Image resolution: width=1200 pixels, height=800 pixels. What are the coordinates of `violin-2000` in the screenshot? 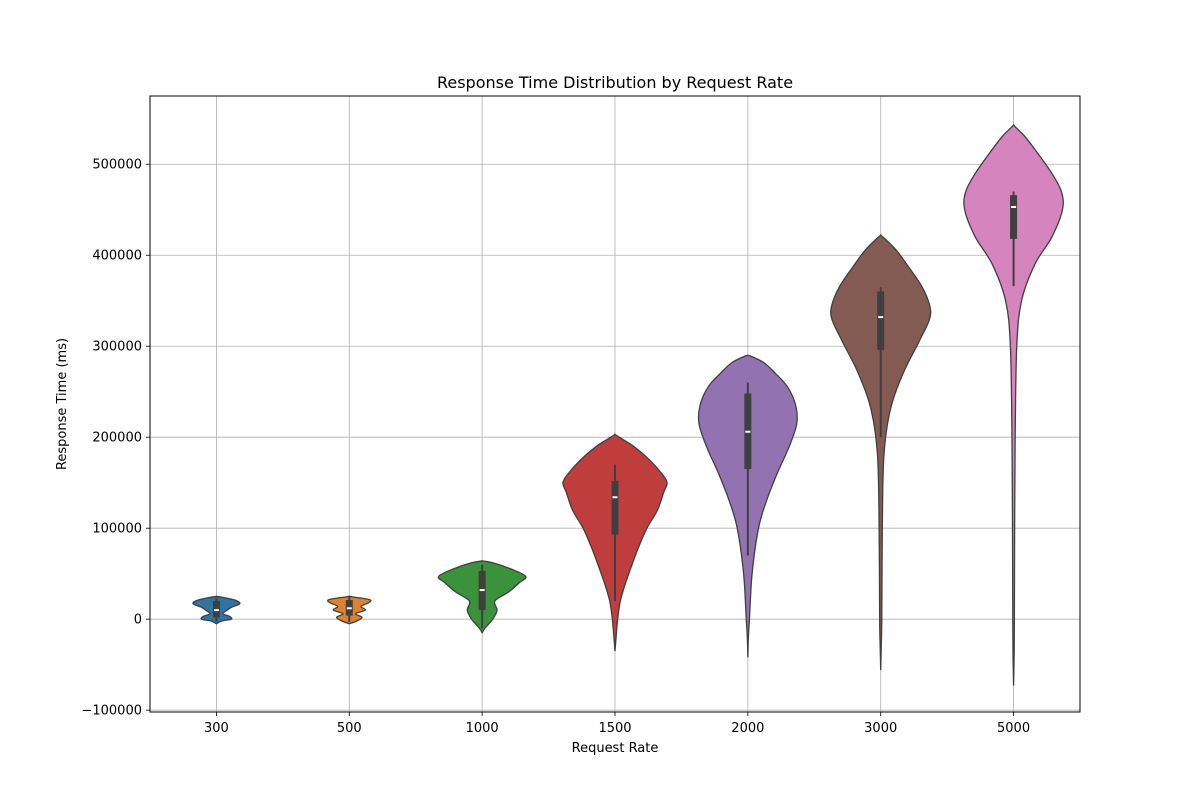 It's located at (747, 506).